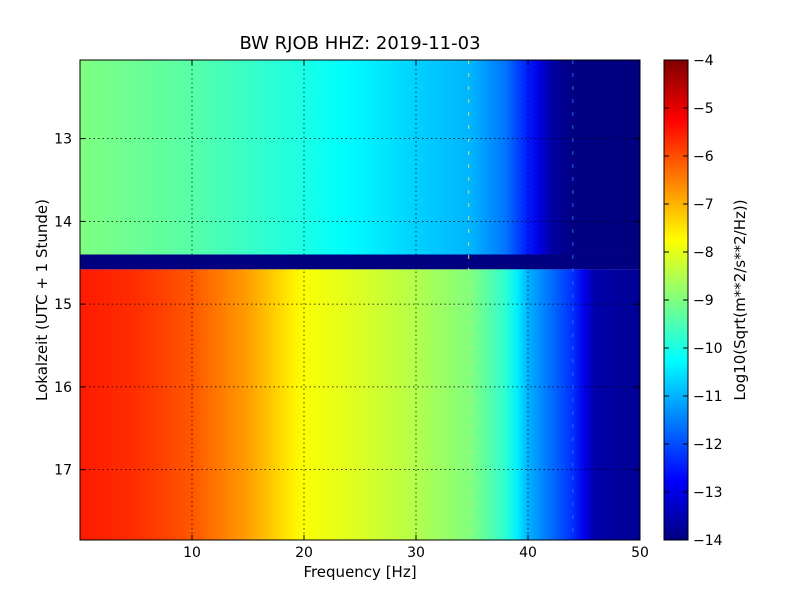 This screenshot has width=800, height=600. I want to click on colorbar-tick-label: −5, so click(703, 109).